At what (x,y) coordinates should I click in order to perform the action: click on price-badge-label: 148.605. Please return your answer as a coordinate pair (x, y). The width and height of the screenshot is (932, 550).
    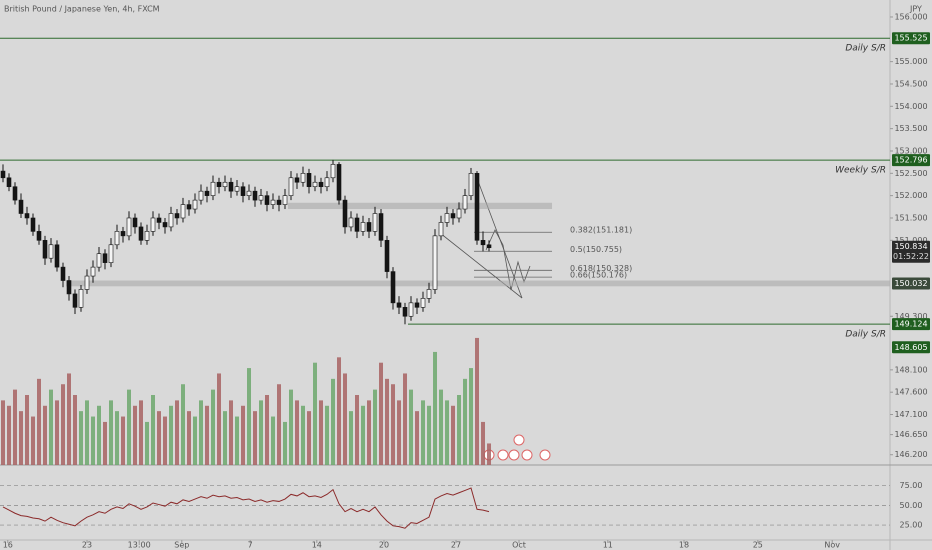
    Looking at the image, I should click on (910, 347).